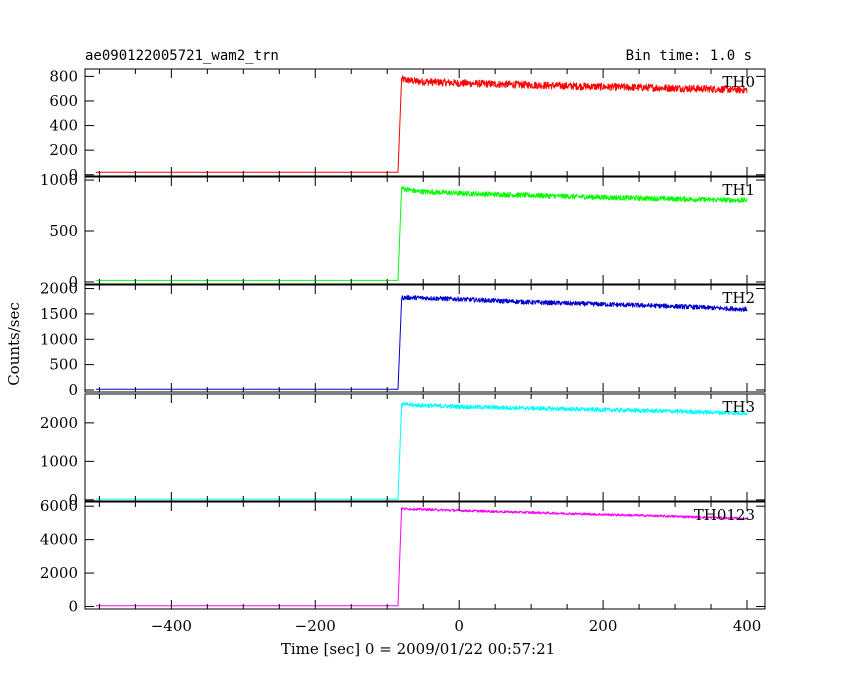 The image size is (850, 680). I want to click on panel-label-th3: TH3, so click(738, 407).